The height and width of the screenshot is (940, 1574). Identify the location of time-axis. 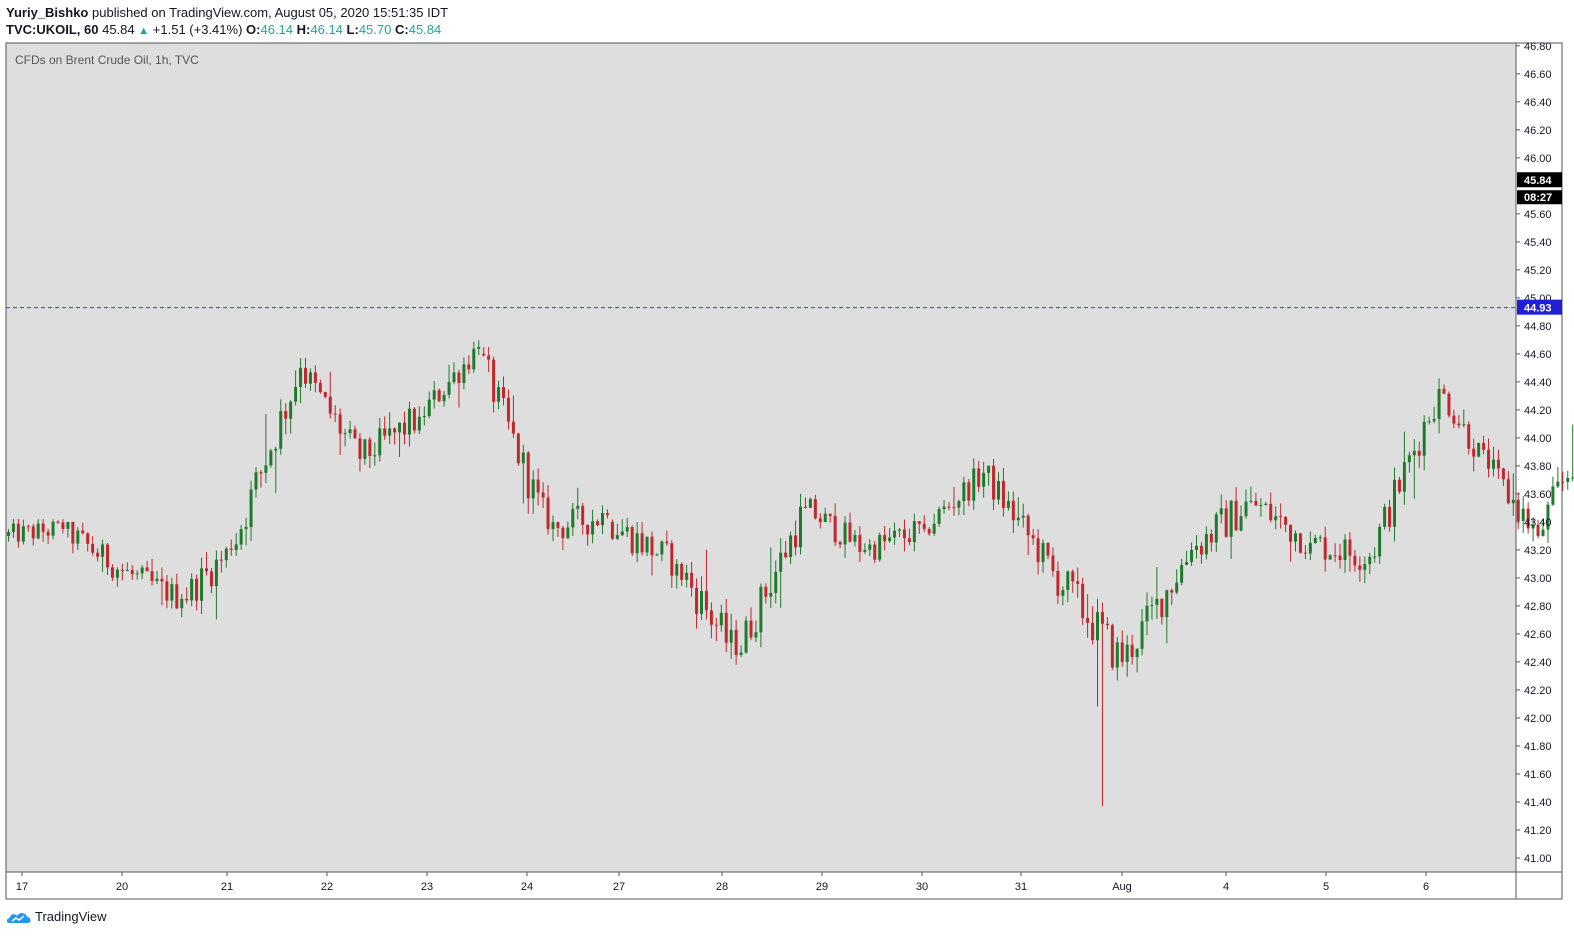
(761, 885).